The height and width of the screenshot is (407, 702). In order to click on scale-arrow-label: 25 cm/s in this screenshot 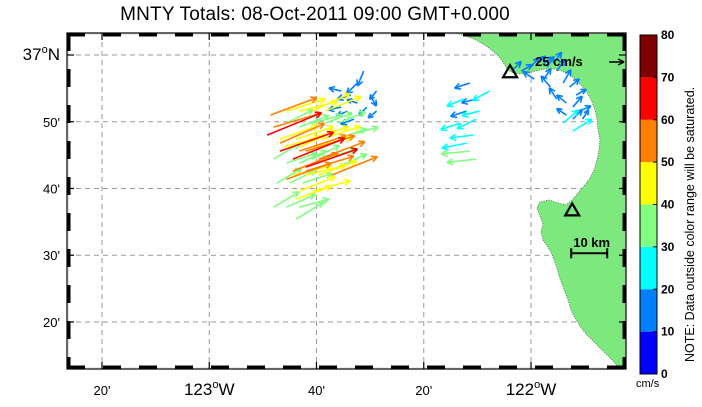, I will do `click(559, 61)`.